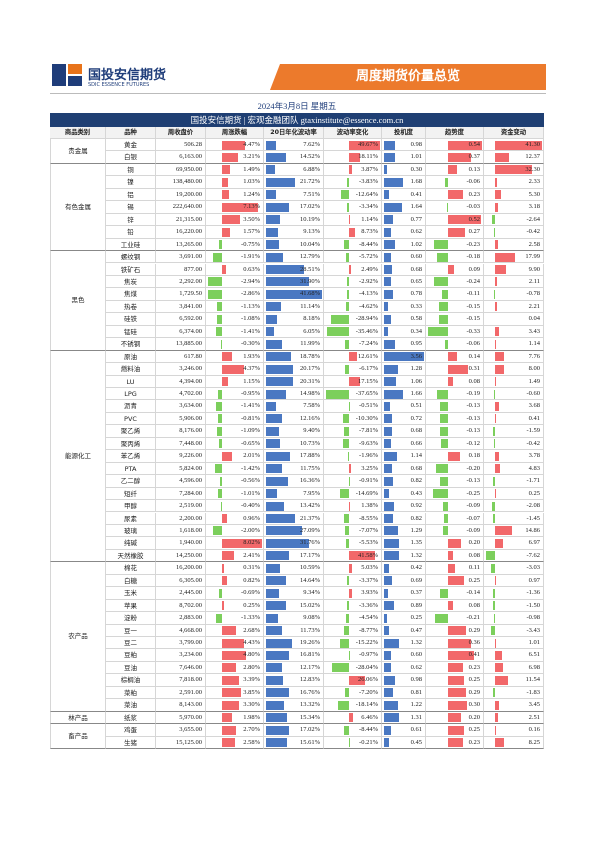  Describe the element at coordinates (130, 306) in the screenshot. I see `variety-name: 热卷` at that location.